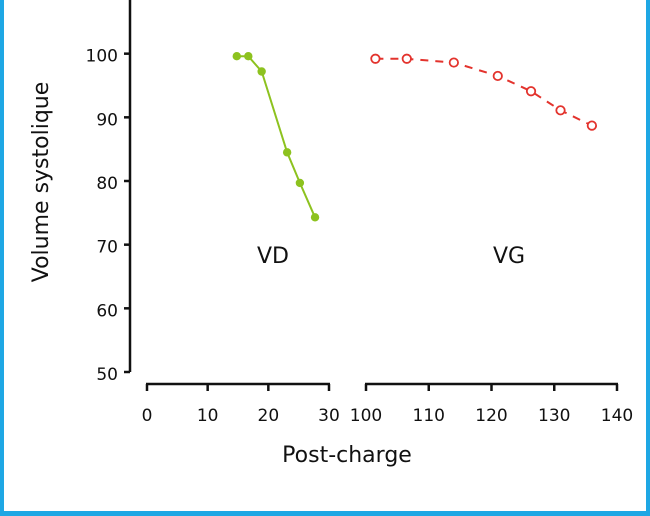 The image size is (650, 516). What do you see at coordinates (491, 416) in the screenshot?
I see `x-tick-label: 120` at bounding box center [491, 416].